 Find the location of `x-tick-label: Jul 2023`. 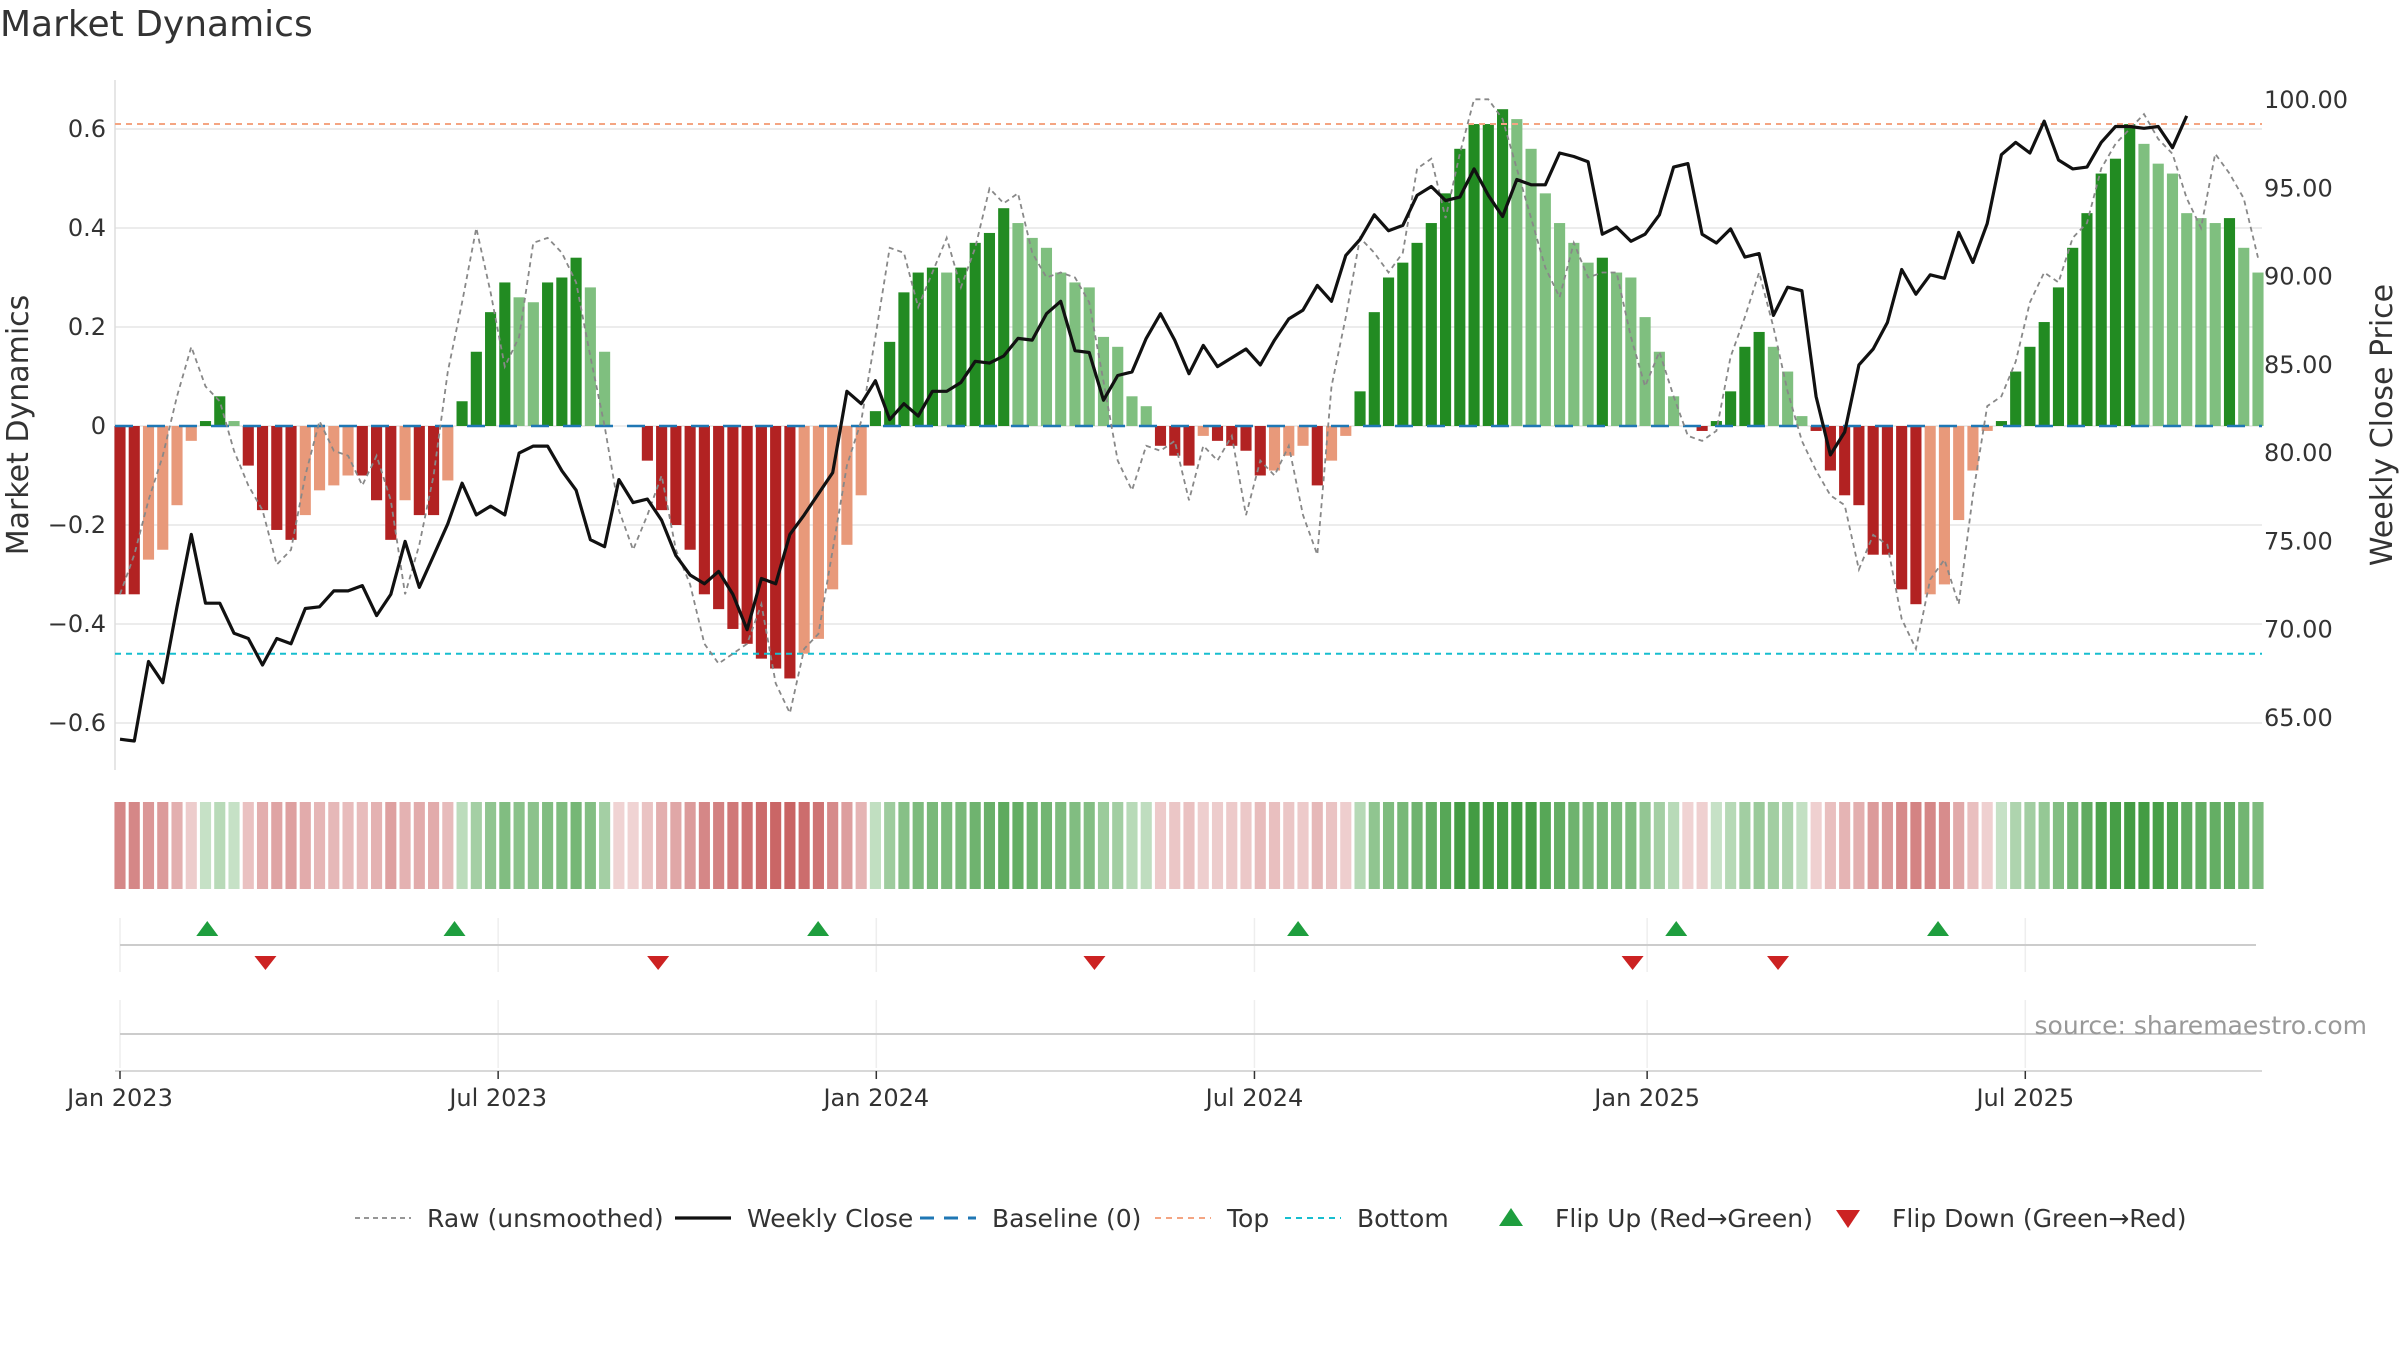

x-tick-label: Jul 2023 is located at coordinates (497, 1098).